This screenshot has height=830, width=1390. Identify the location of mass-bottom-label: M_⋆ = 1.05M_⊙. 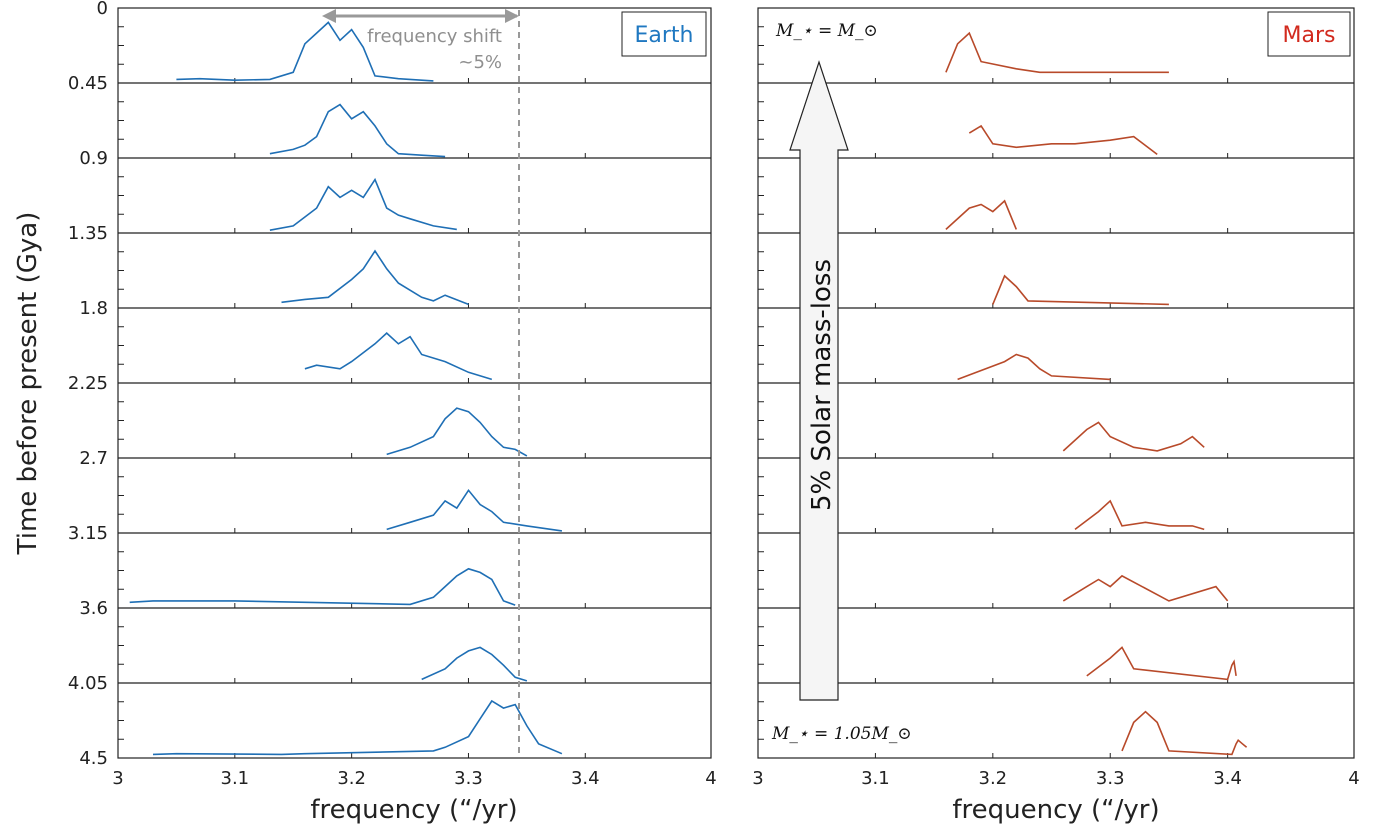
(841, 734).